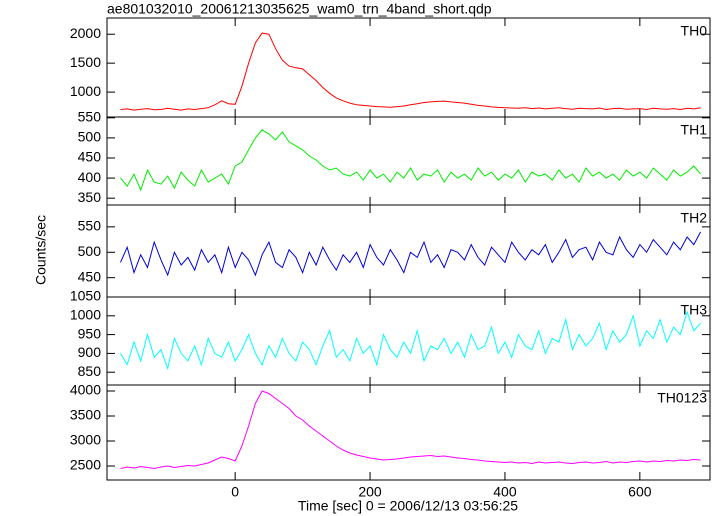 This screenshot has height=516, width=717. Describe the element at coordinates (85, 62) in the screenshot. I see `y-tick-label: 1500` at that location.